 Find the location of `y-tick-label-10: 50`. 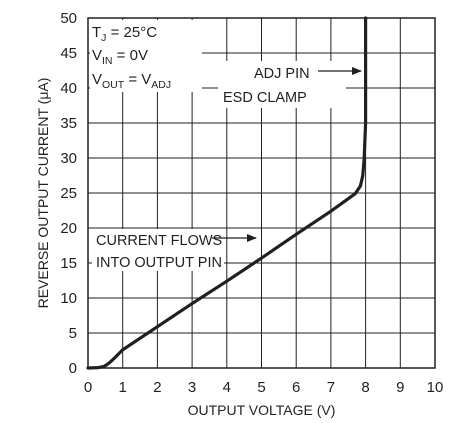

y-tick-label-10: 50 is located at coordinates (68, 18).